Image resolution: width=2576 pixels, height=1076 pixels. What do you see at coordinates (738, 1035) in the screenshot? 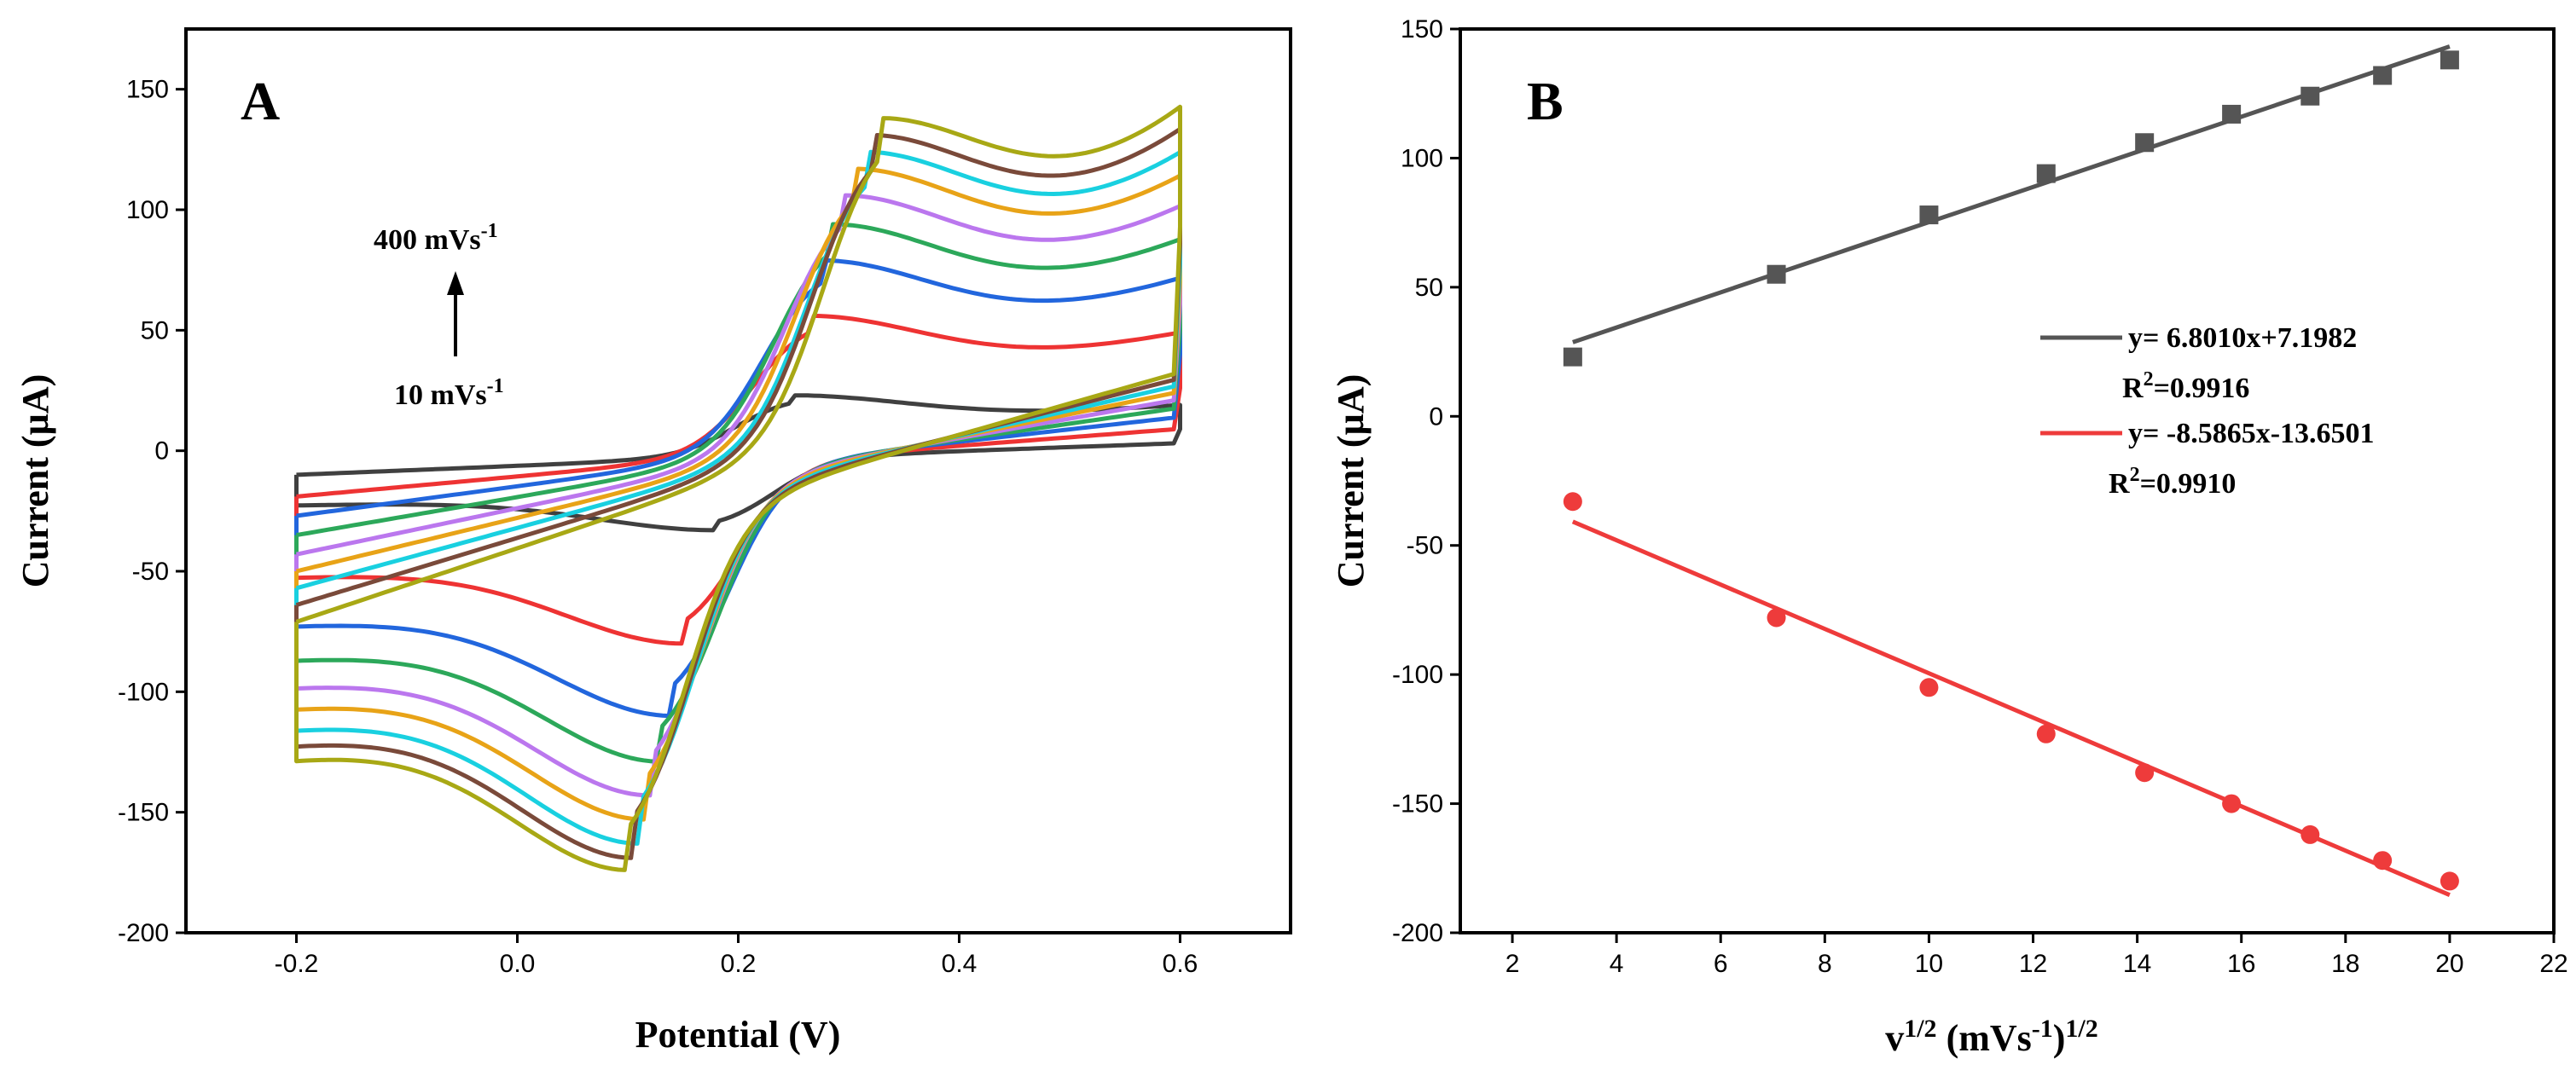
I see `panel-a-xlabel: Potential (V)` at bounding box center [738, 1035].